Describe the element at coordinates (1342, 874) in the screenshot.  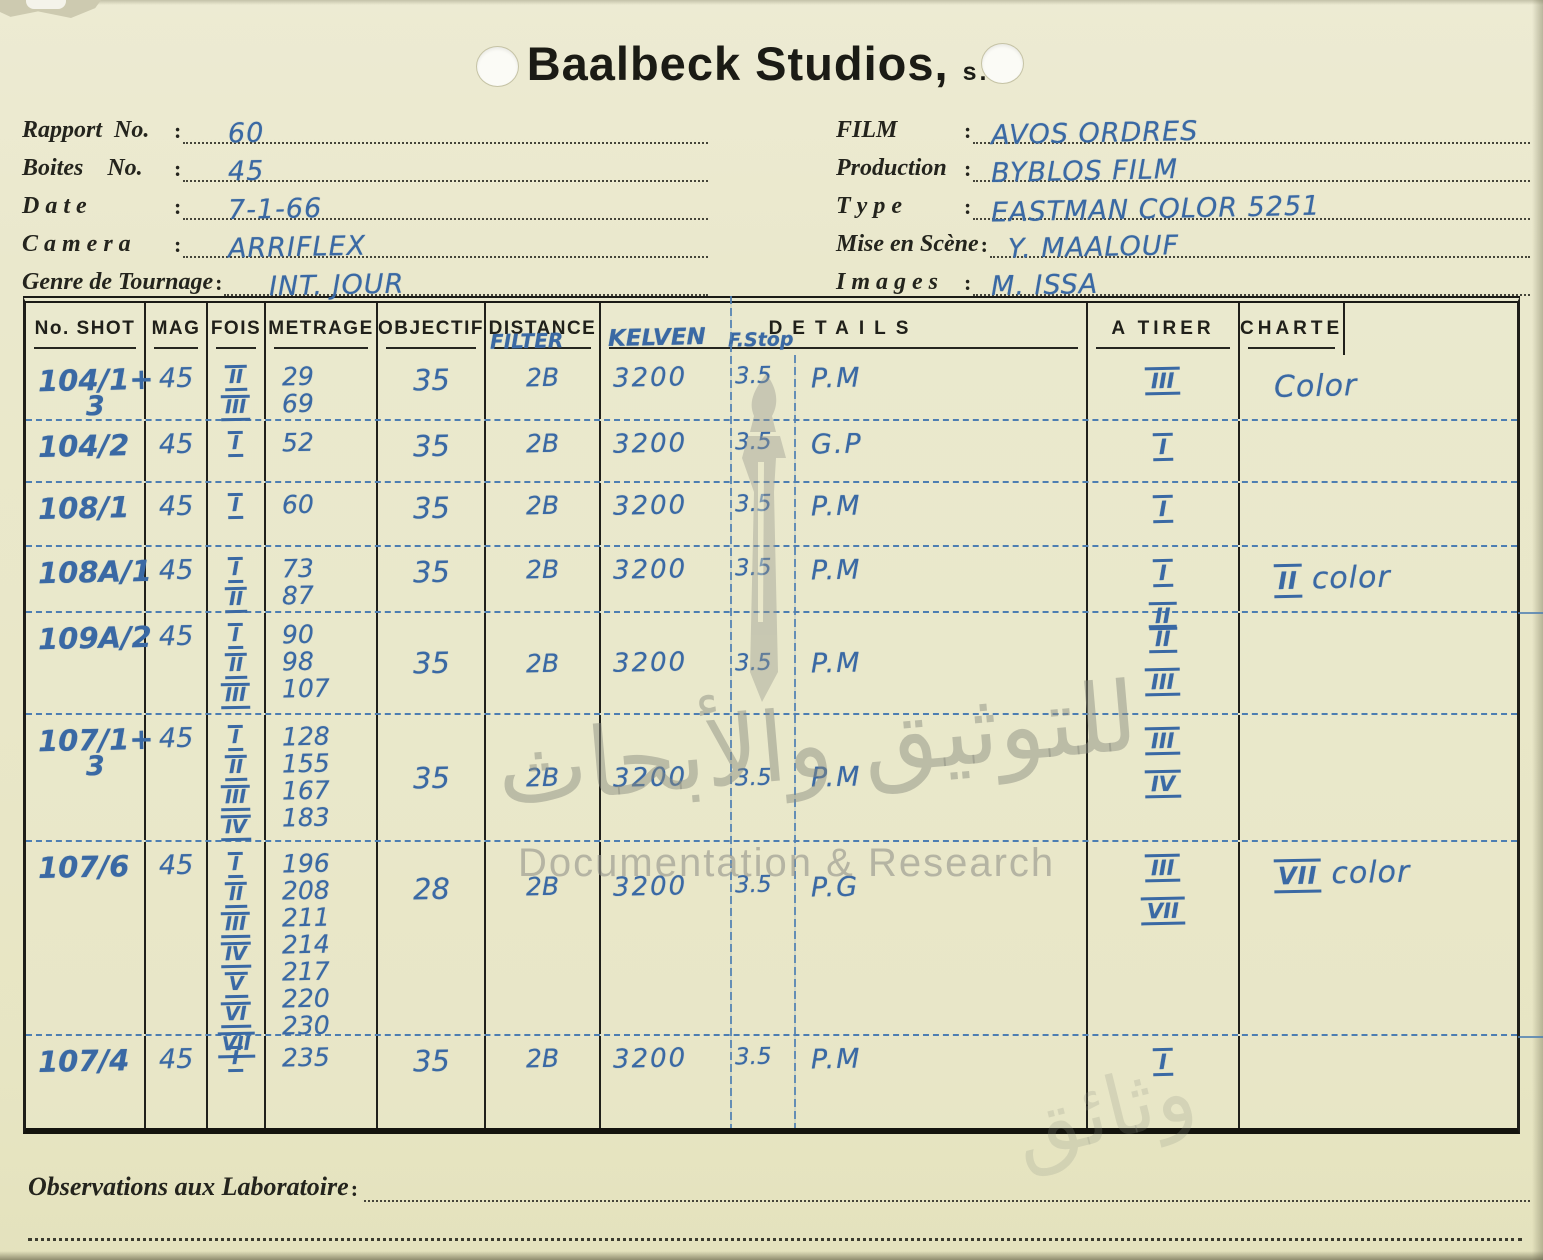
I see `charte-value: VII color` at that location.